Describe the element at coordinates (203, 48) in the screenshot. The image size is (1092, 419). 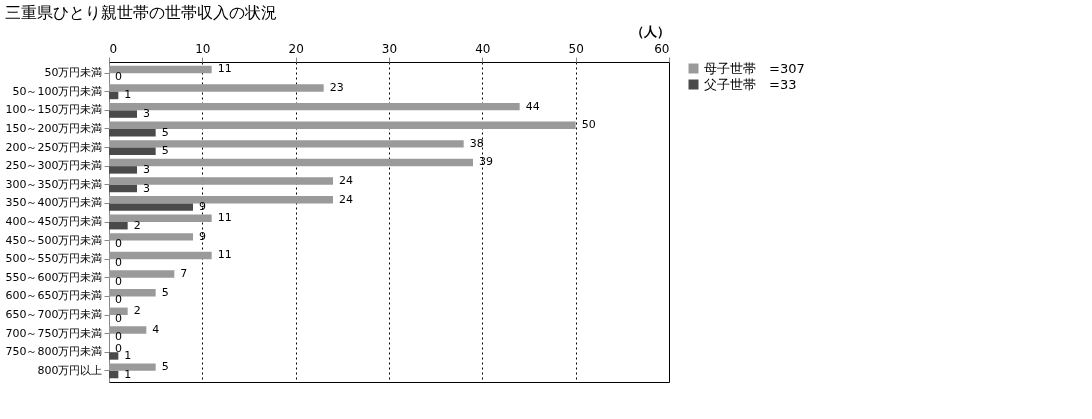
I see `x-tick-label: 10` at that location.